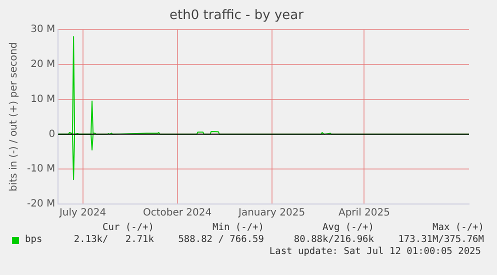 This screenshot has height=275, width=497. Describe the element at coordinates (41, 169) in the screenshot. I see `y-tick-label: -10 M` at that location.